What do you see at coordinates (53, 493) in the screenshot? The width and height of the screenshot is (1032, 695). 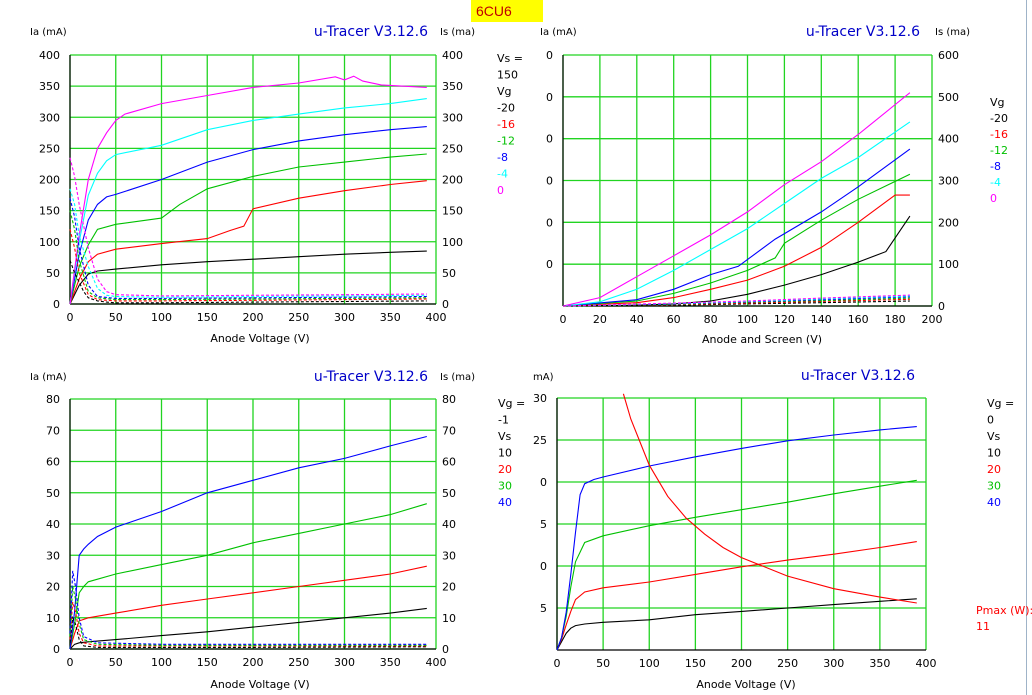 I see `y-tick-label: 50` at bounding box center [53, 493].